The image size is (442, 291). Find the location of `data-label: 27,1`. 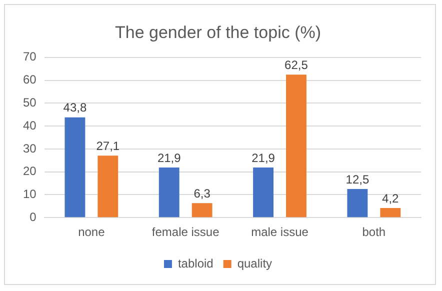

data-label: 27,1 is located at coordinates (108, 145).